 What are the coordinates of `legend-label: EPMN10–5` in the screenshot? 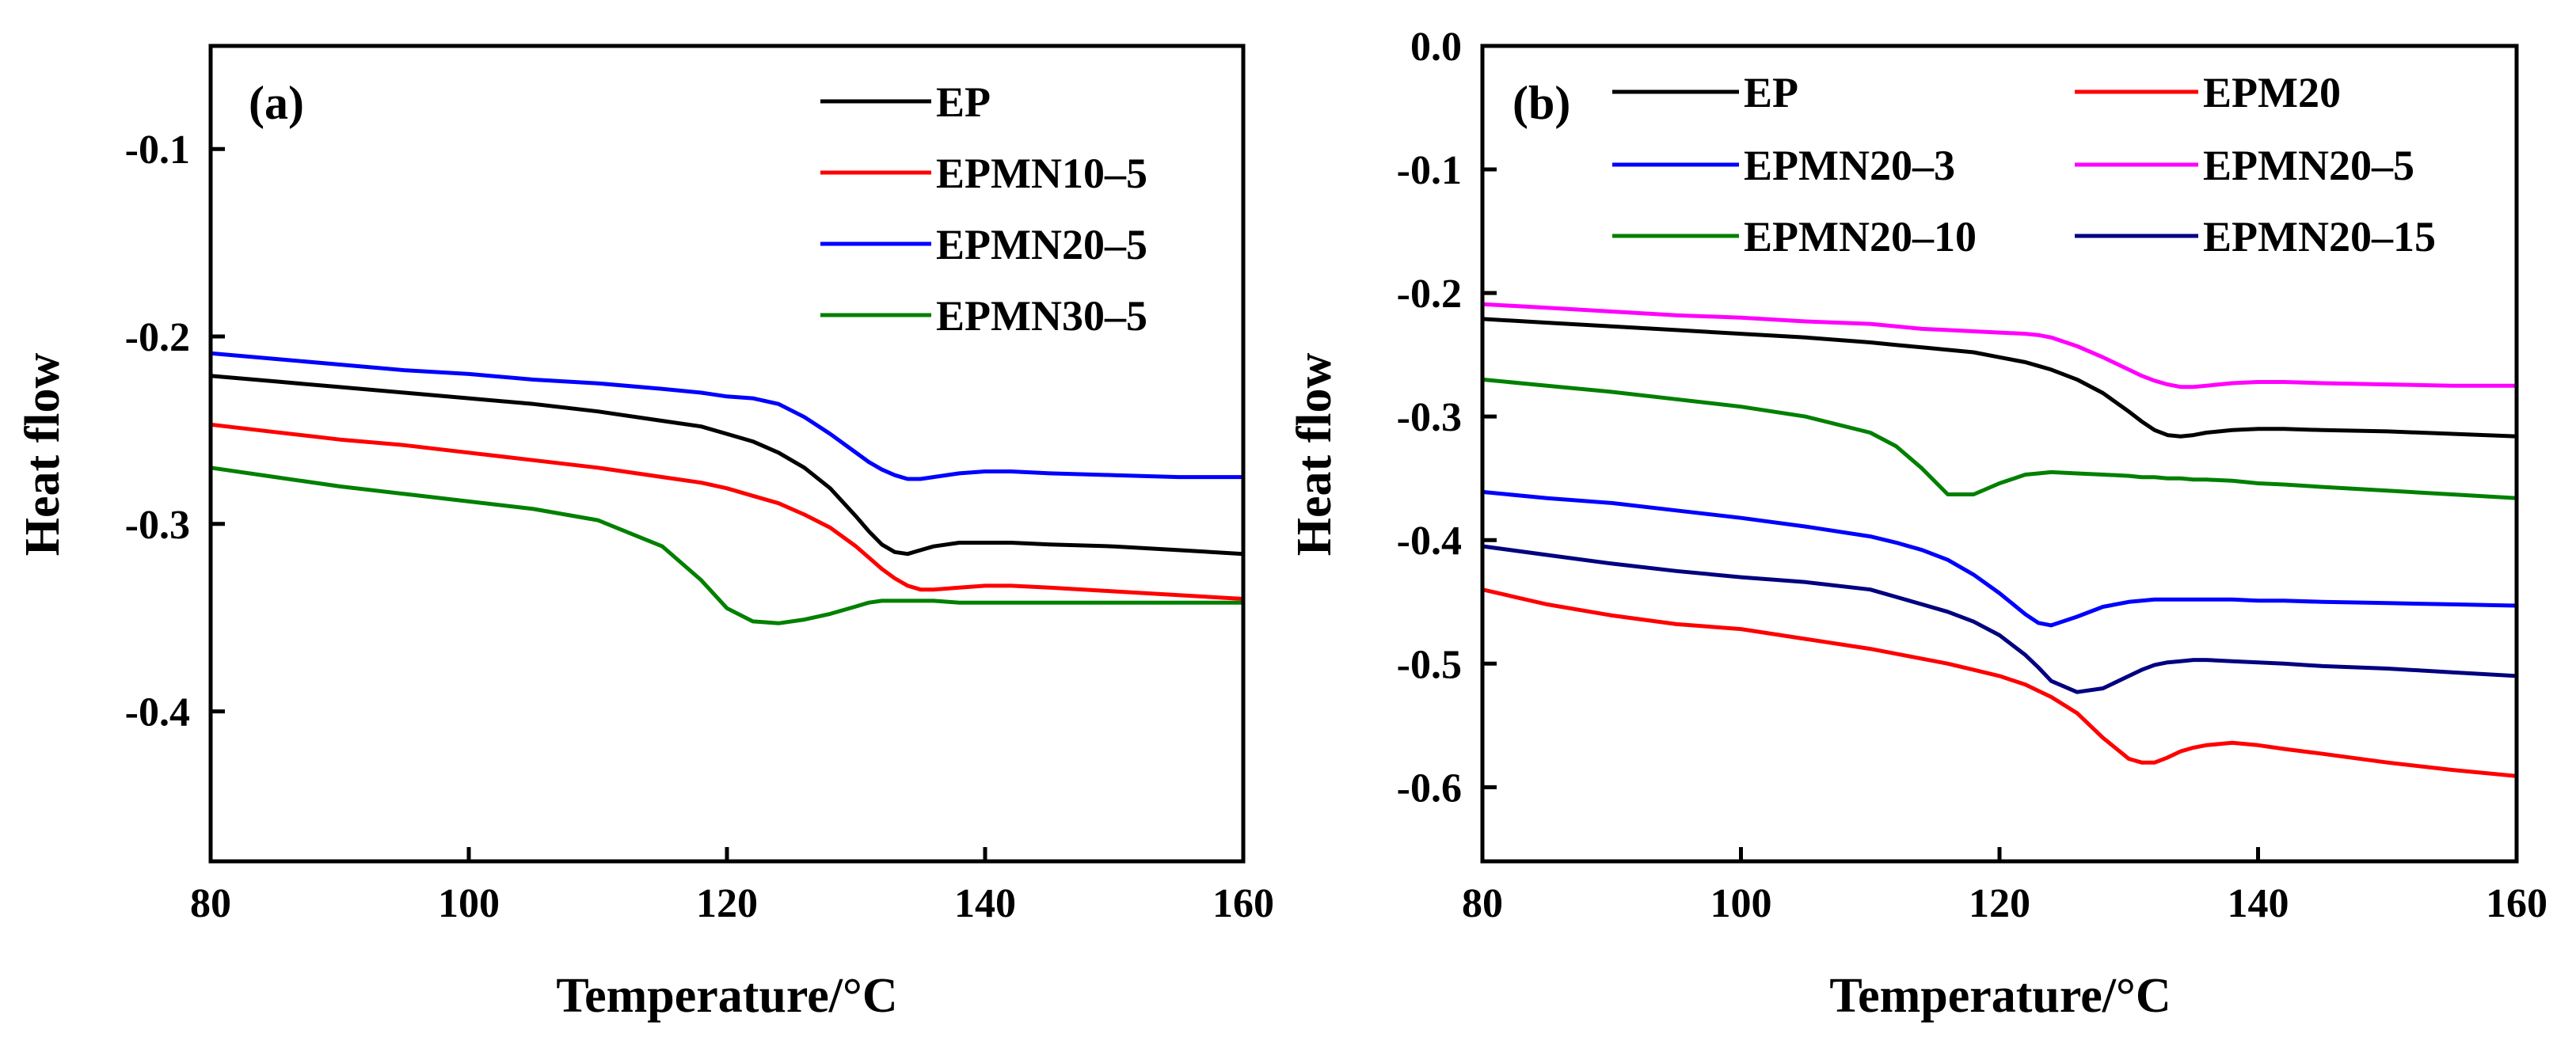 It's located at (1041, 173).